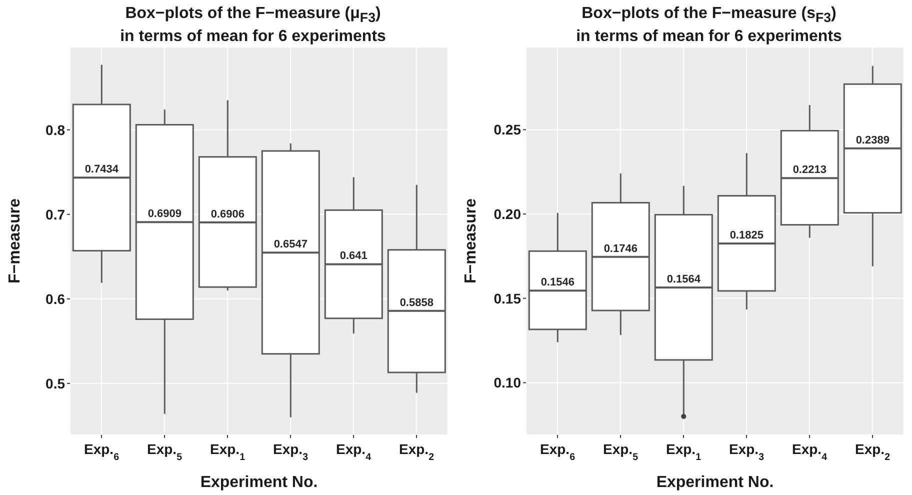 This screenshot has height=495, width=912. What do you see at coordinates (56, 298) in the screenshot?
I see `y-tick-label: 0.6` at bounding box center [56, 298].